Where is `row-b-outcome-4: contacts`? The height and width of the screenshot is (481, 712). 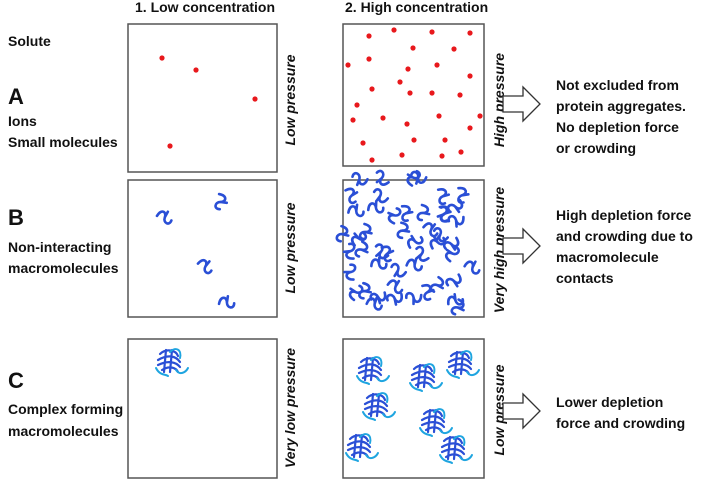
row-b-outcome-4: contacts is located at coordinates (585, 278).